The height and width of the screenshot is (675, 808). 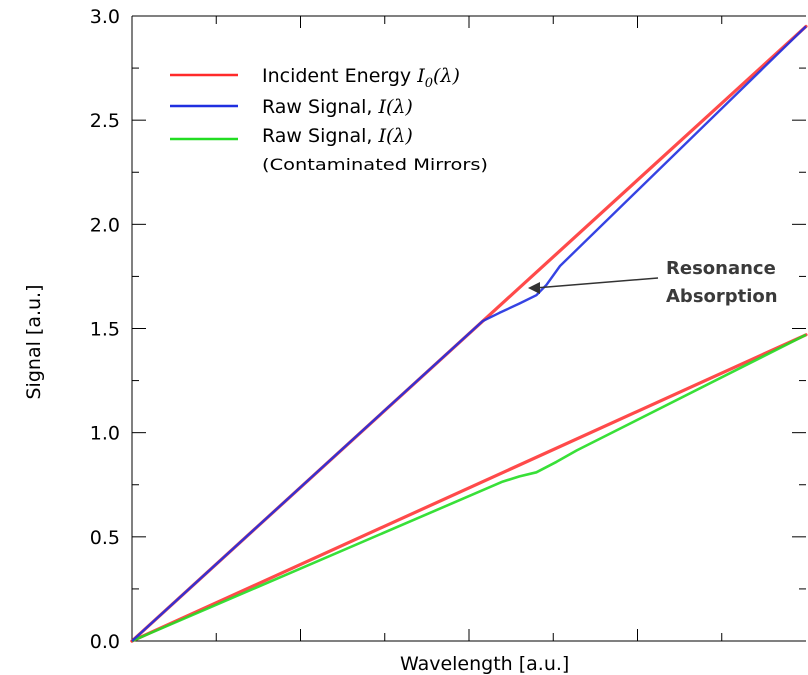 I want to click on legend-raw-prefix: Raw Signal,, so click(x=320, y=107).